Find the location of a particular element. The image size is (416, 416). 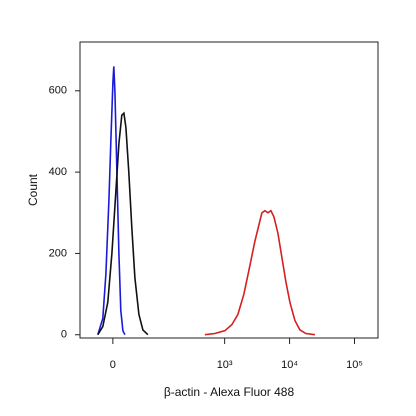

x-tick-label: 0 is located at coordinates (113, 365).